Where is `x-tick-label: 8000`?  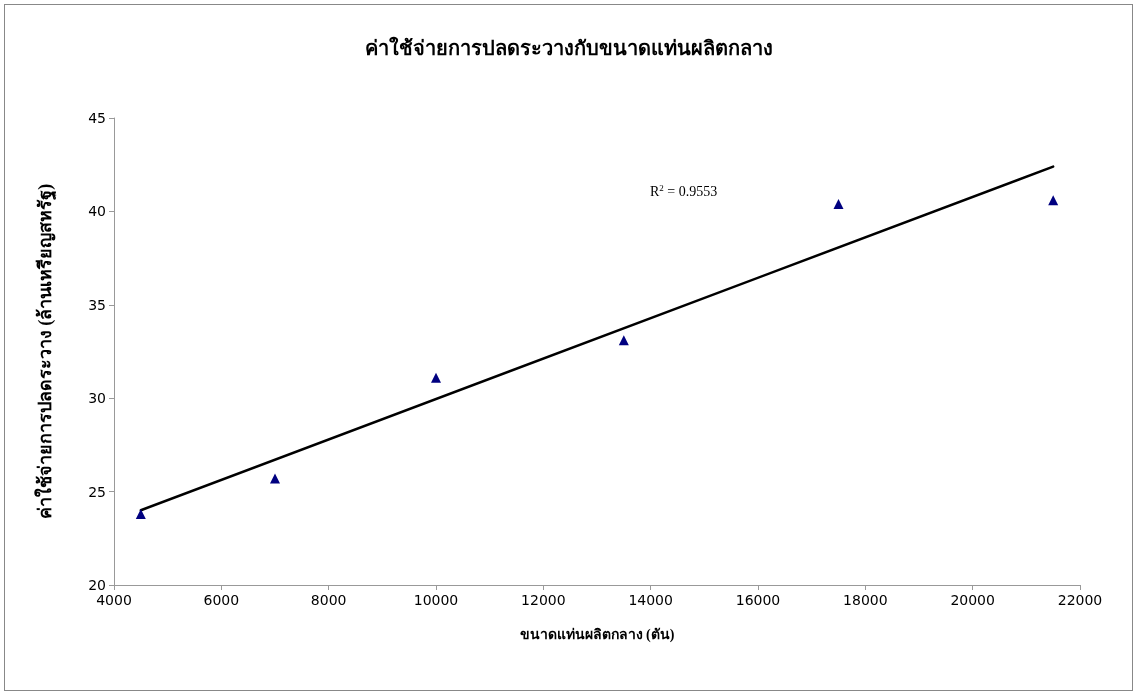
x-tick-label: 8000 is located at coordinates (328, 600).